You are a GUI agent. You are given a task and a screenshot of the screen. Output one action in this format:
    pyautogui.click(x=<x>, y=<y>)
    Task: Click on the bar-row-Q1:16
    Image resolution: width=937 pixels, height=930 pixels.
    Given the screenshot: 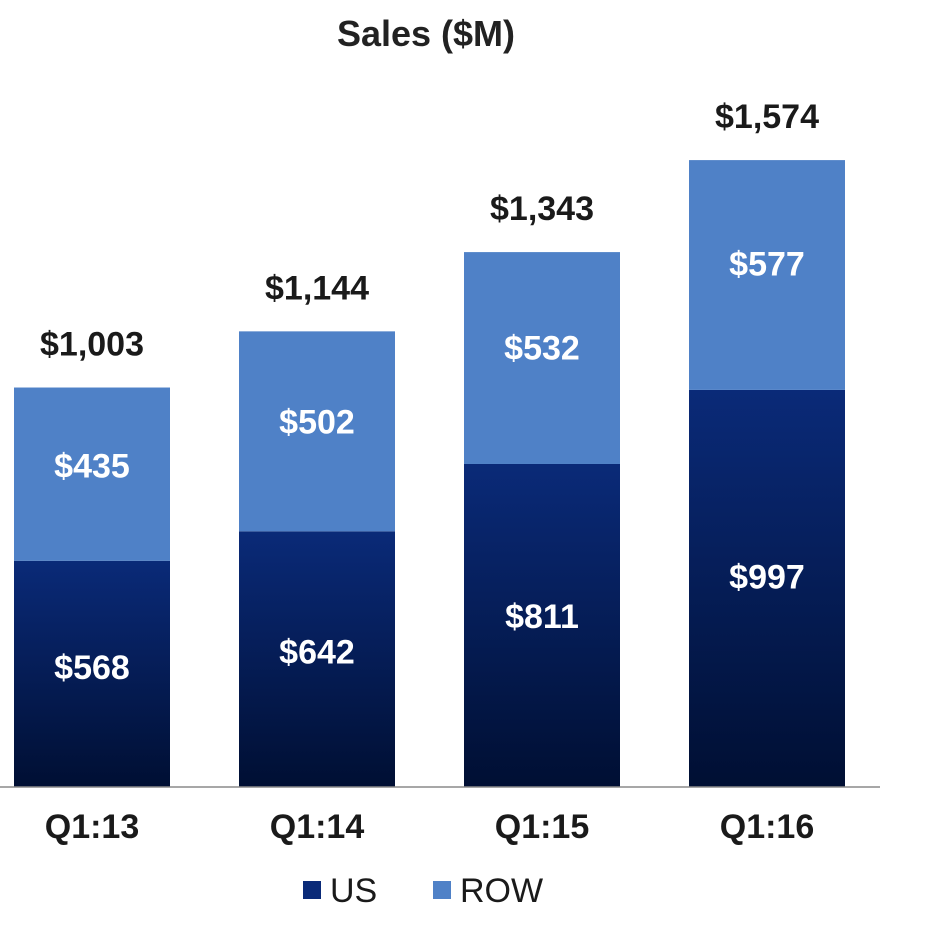 What is the action you would take?
    pyautogui.click(x=767, y=275)
    